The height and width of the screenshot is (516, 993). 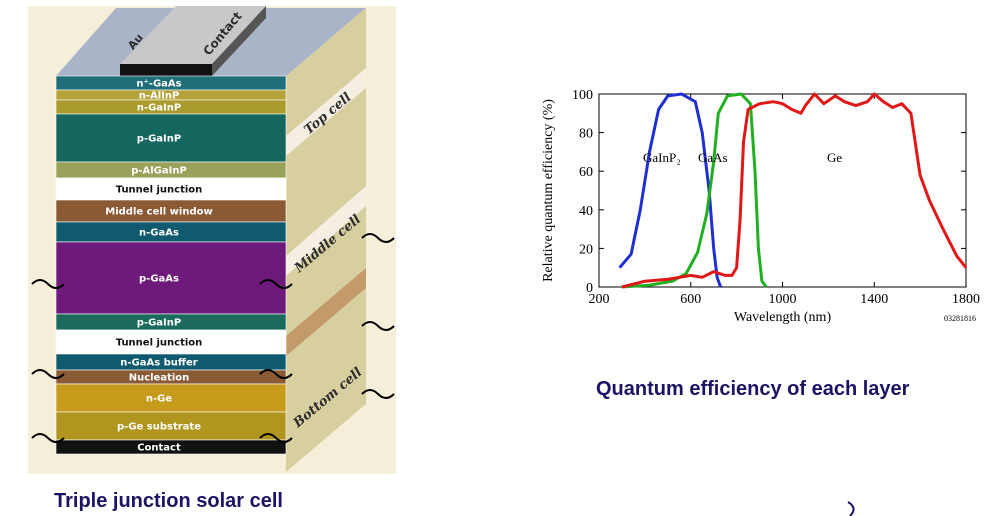 What do you see at coordinates (166, 70) in the screenshot?
I see `top-contact-front` at bounding box center [166, 70].